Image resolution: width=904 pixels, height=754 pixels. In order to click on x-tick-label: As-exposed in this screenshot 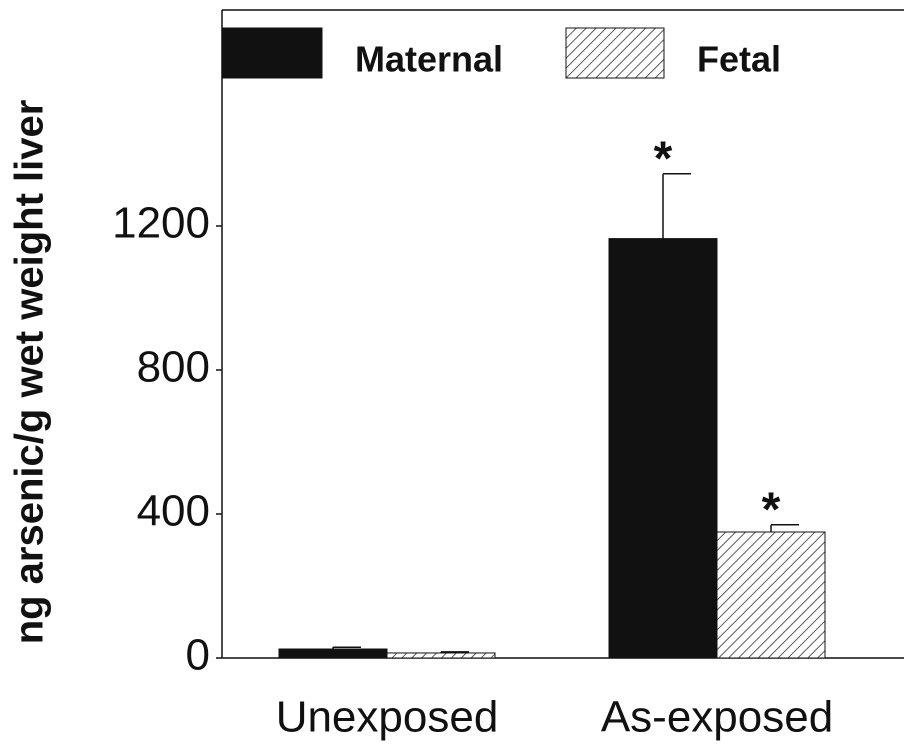, I will do `click(717, 717)`.